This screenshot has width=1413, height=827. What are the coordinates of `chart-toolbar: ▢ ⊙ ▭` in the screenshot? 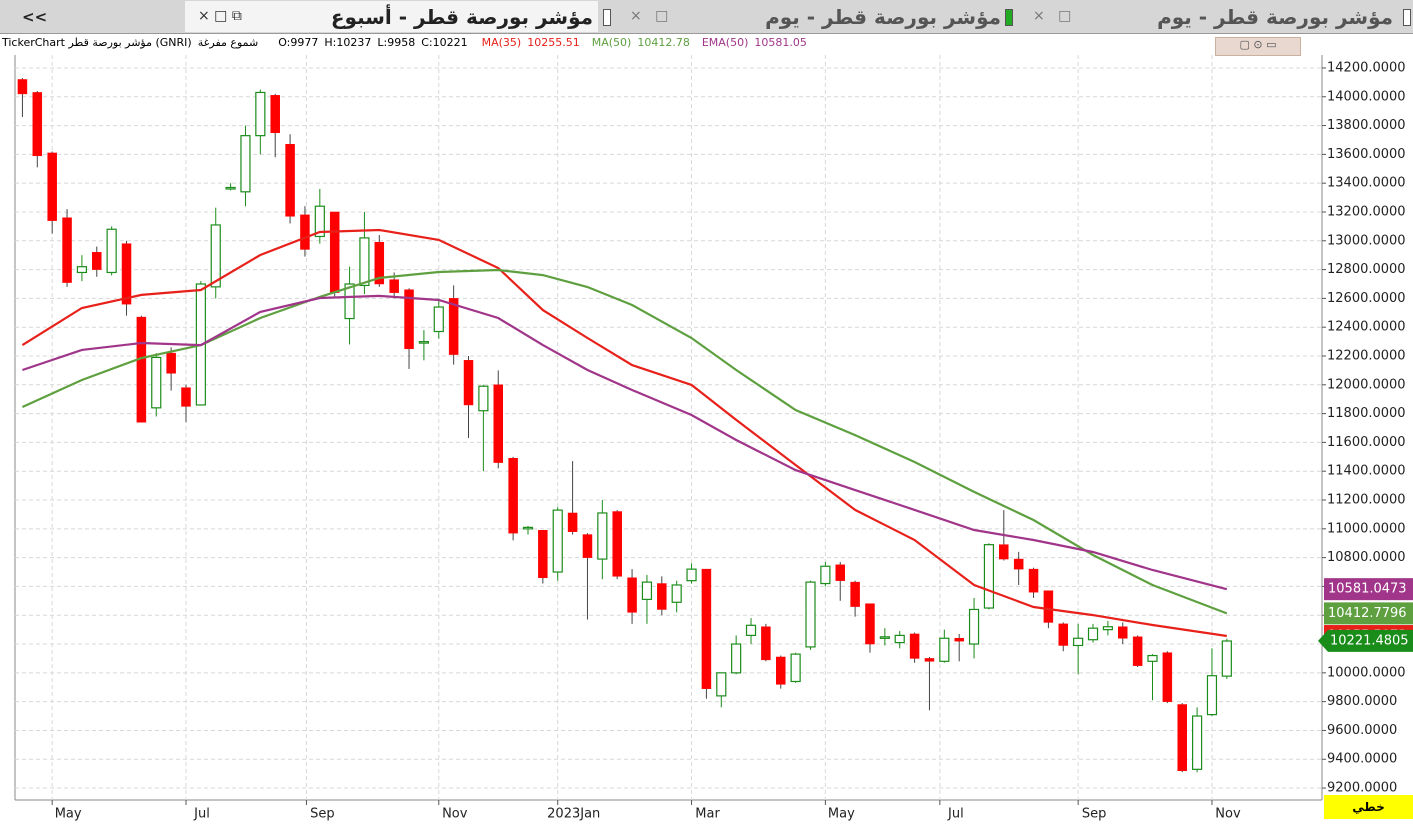 It's located at (1258, 46).